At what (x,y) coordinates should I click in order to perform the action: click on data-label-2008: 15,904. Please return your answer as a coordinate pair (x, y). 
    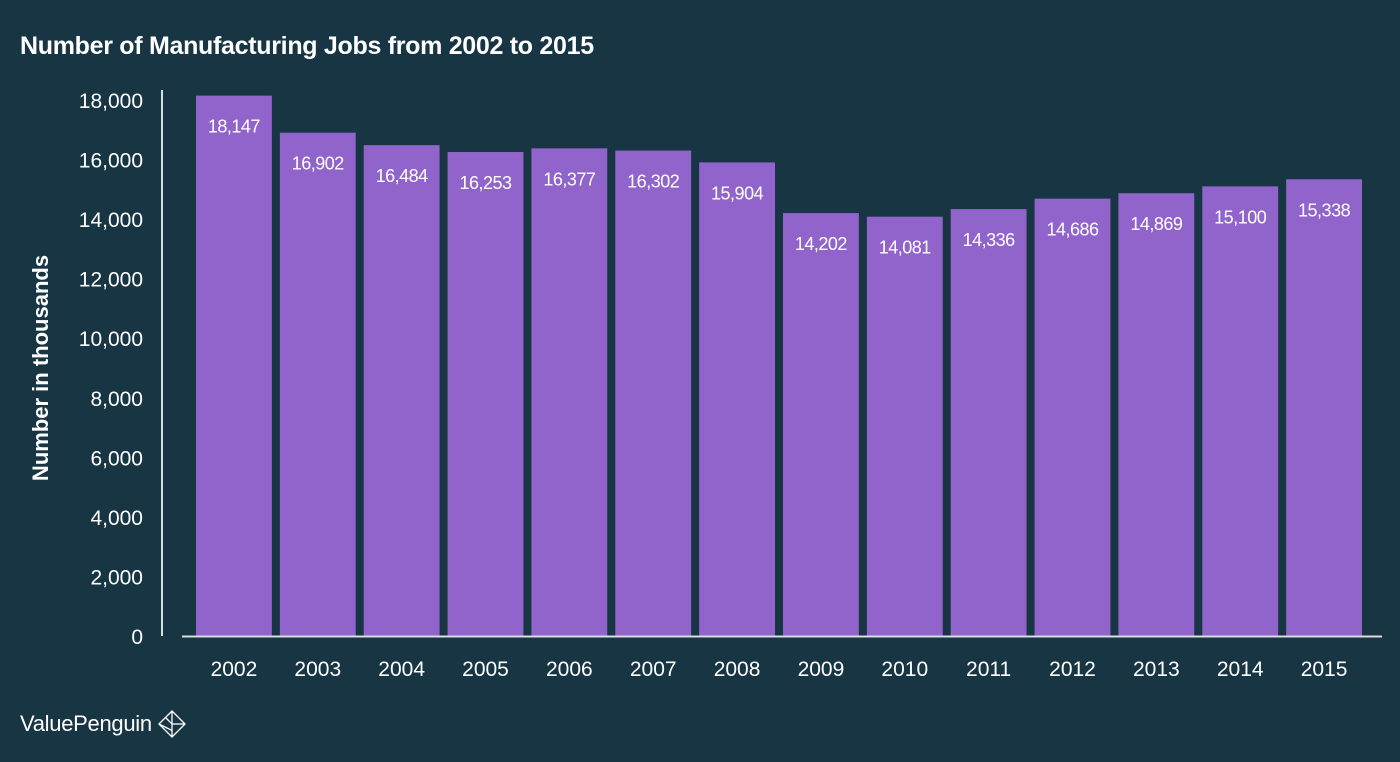
    Looking at the image, I should click on (737, 193).